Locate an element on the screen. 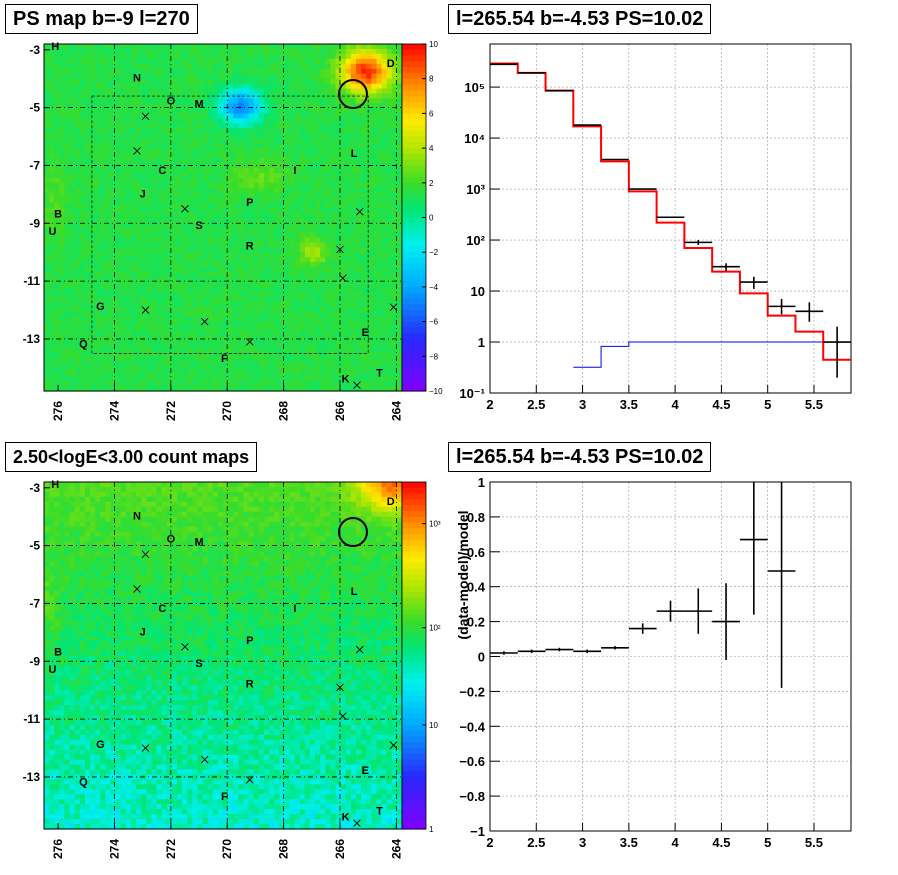  colorbar-label: −2 is located at coordinates (434, 252).